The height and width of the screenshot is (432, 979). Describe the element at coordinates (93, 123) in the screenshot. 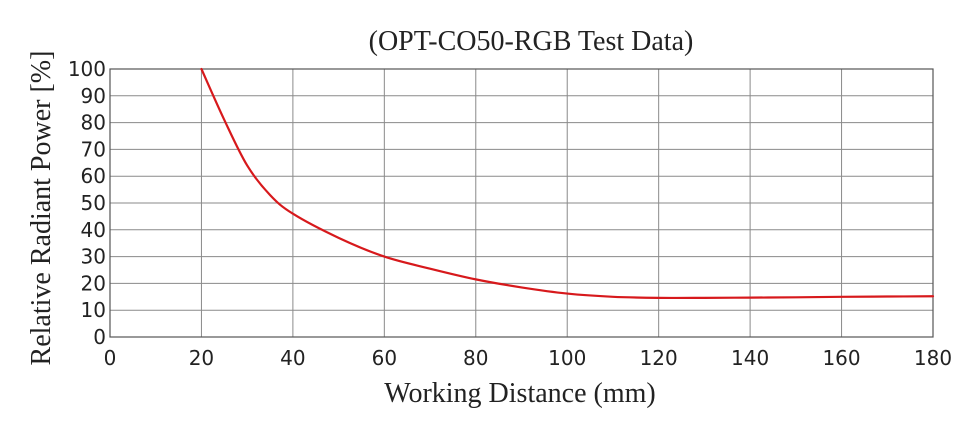

I see `y-tick-label: 80` at that location.